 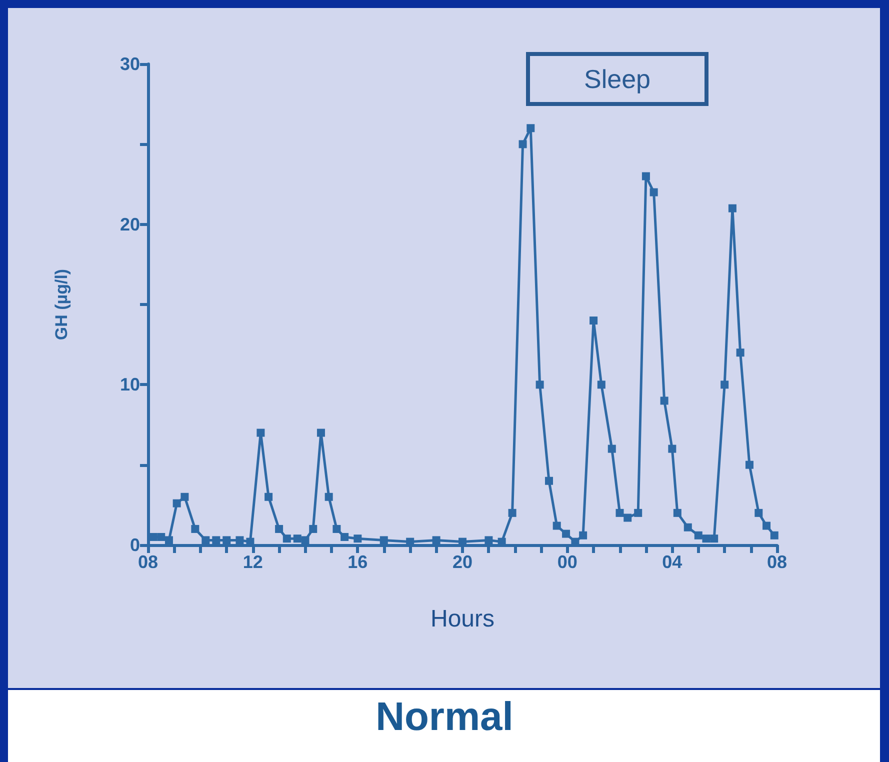 I want to click on x-tick-label: 16, so click(x=358, y=562).